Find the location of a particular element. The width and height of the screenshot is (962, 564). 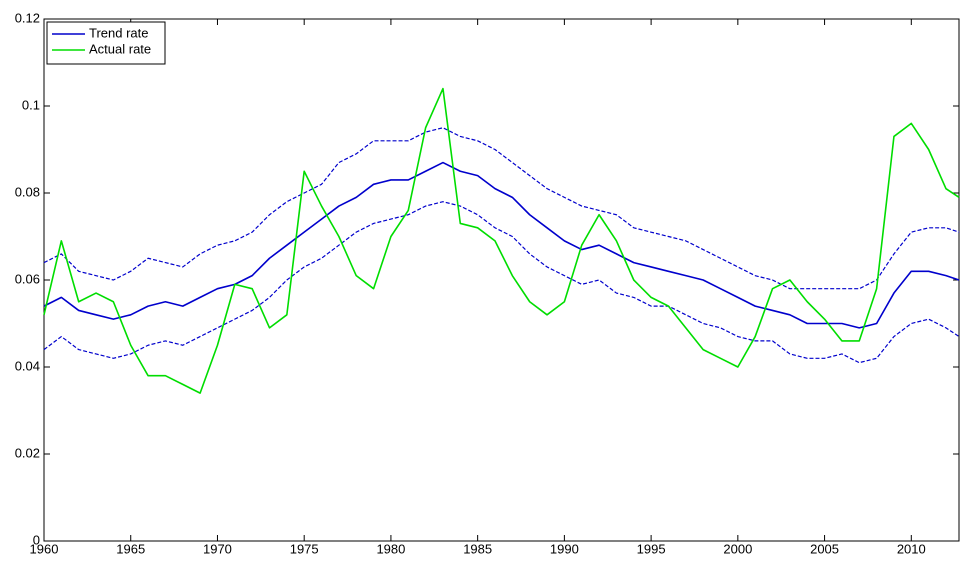

legend-box is located at coordinates (106, 43).